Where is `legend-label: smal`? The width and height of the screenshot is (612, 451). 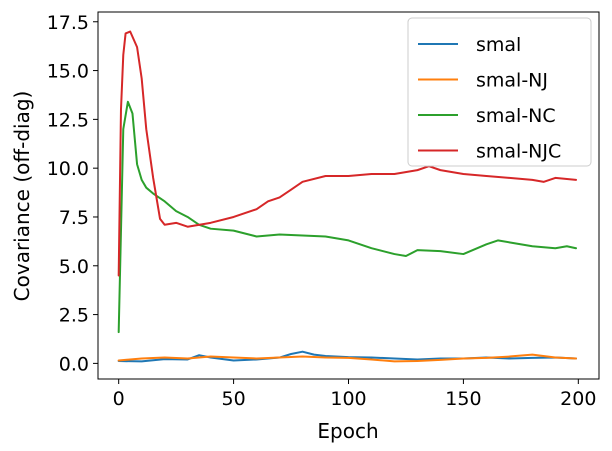 legend-label: smal is located at coordinates (498, 45).